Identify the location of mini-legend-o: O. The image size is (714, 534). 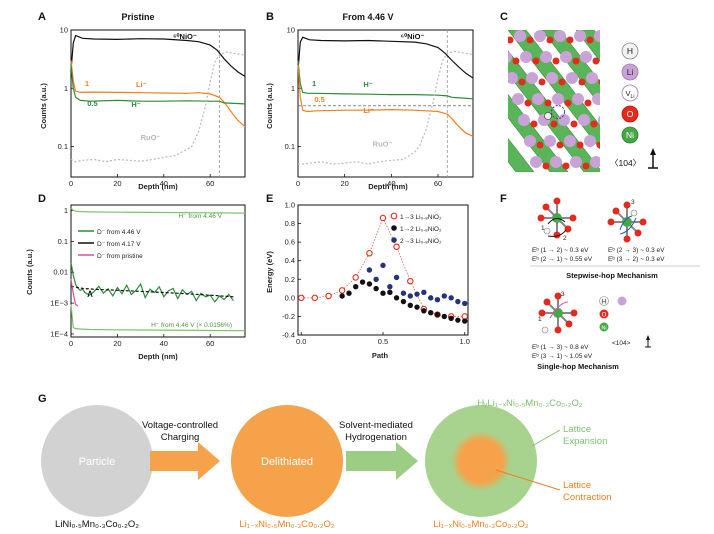
(604, 316).